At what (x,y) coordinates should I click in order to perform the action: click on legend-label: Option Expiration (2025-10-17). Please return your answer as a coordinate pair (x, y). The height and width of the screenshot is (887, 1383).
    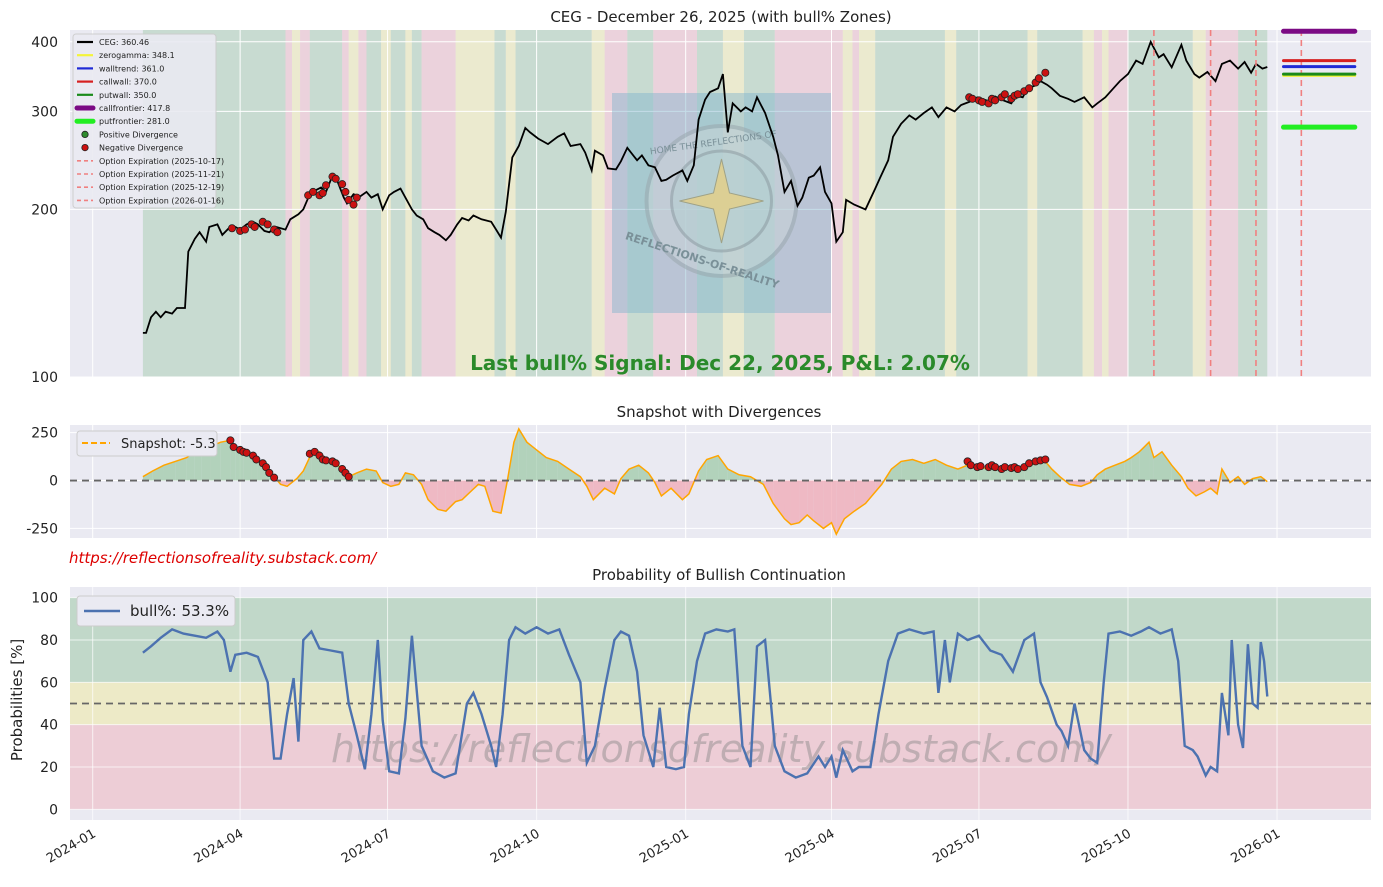
    Looking at the image, I should click on (161, 161).